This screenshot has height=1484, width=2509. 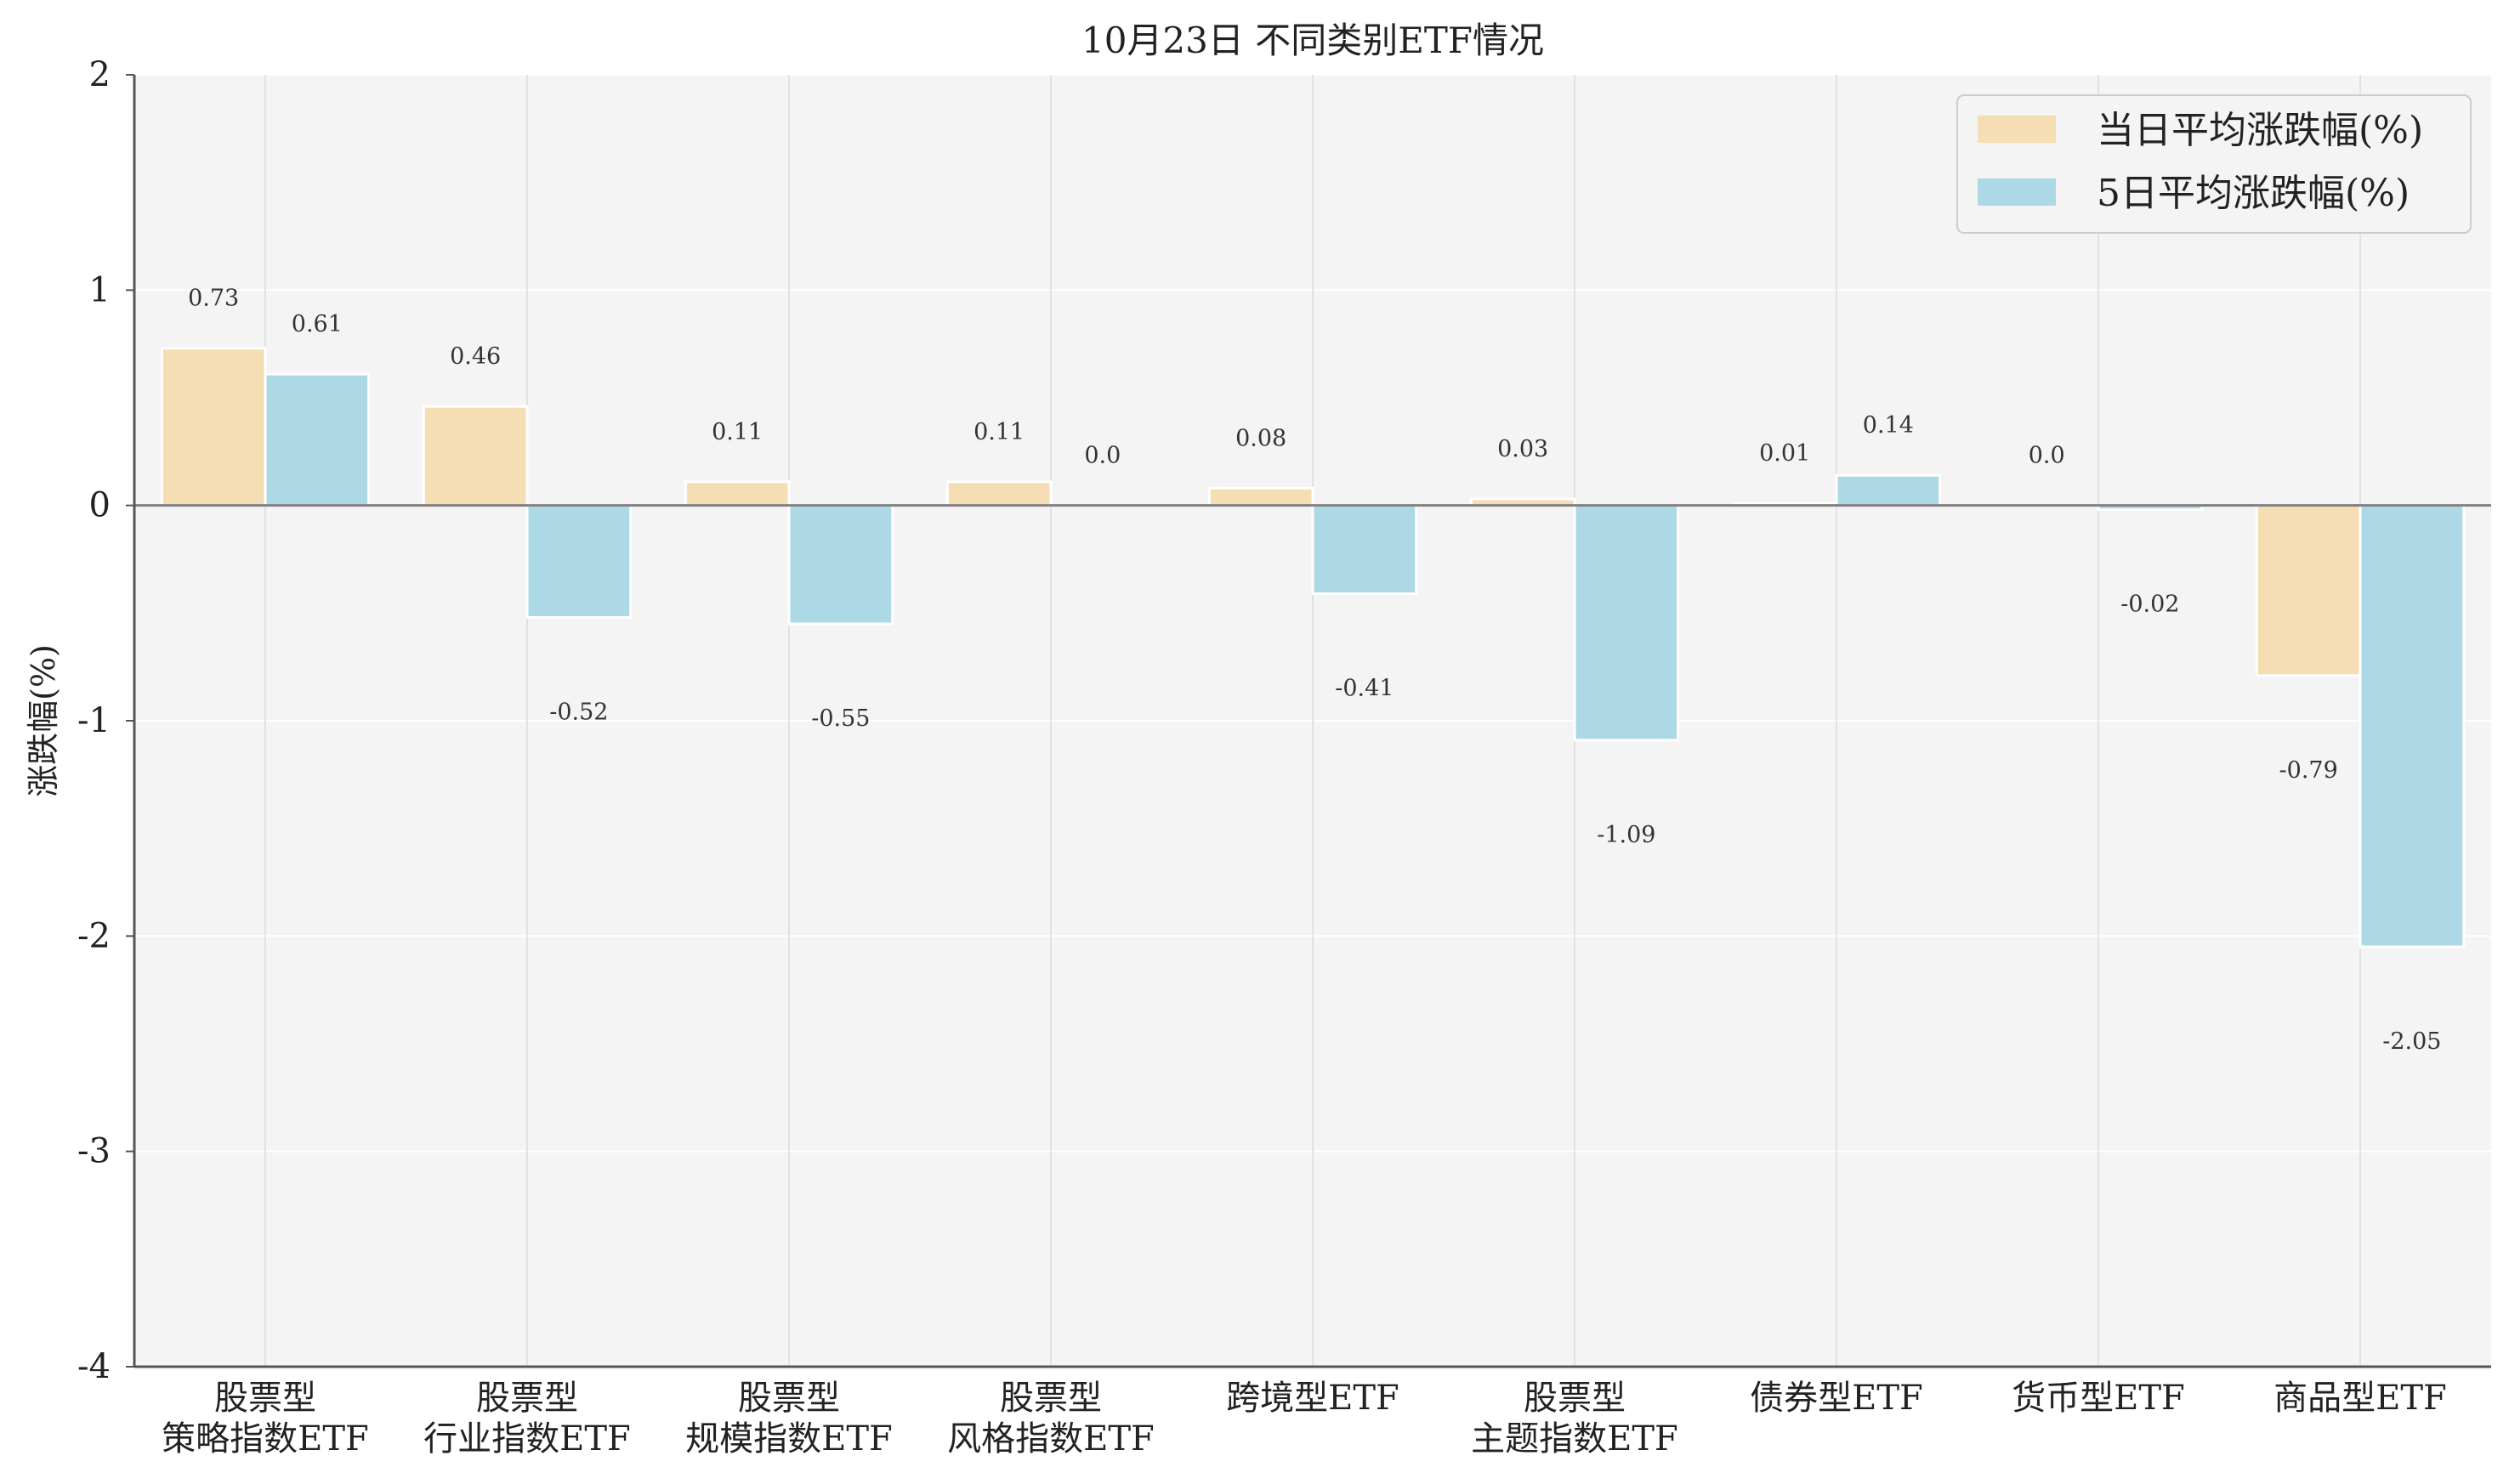 I want to click on y-tick-label-0: 2, so click(x=100, y=74).